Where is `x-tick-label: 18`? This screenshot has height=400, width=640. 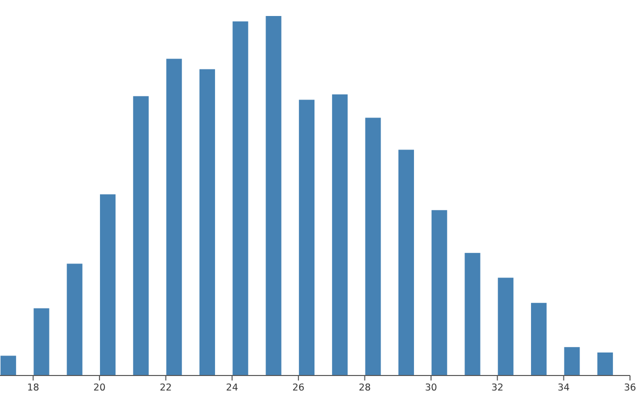
x-tick-label: 18 is located at coordinates (33, 388).